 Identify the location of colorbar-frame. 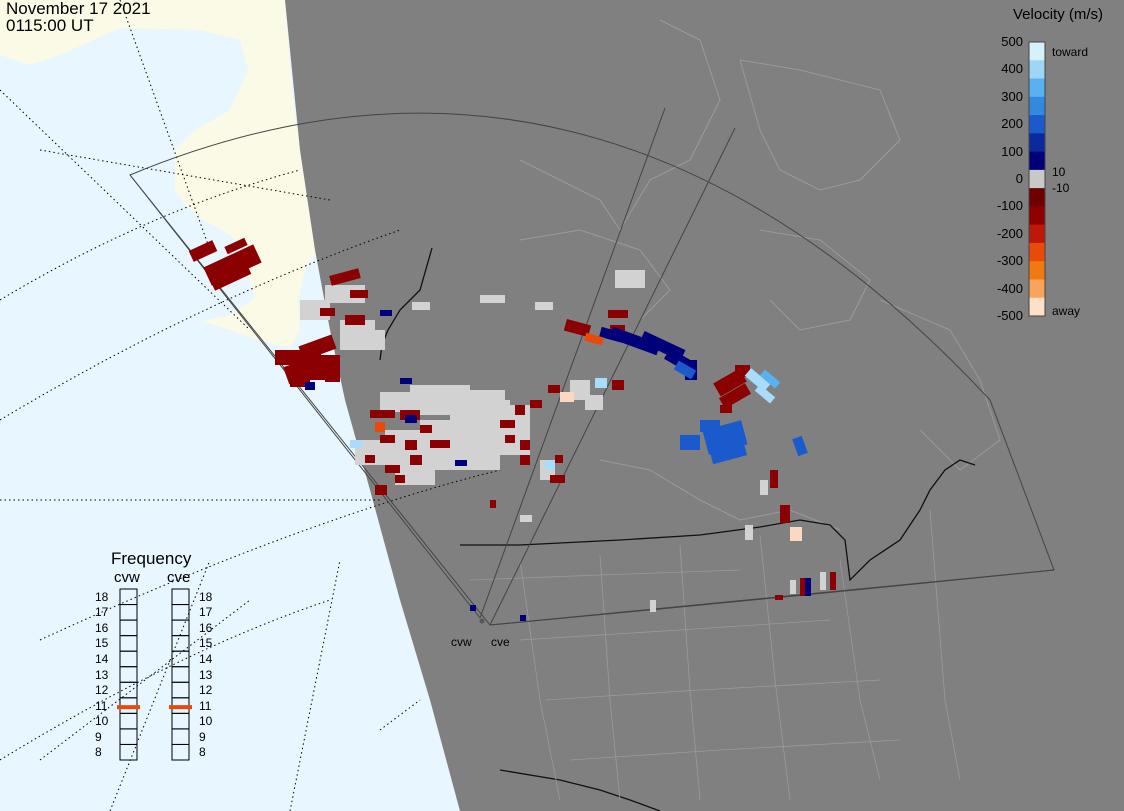
(1037, 179).